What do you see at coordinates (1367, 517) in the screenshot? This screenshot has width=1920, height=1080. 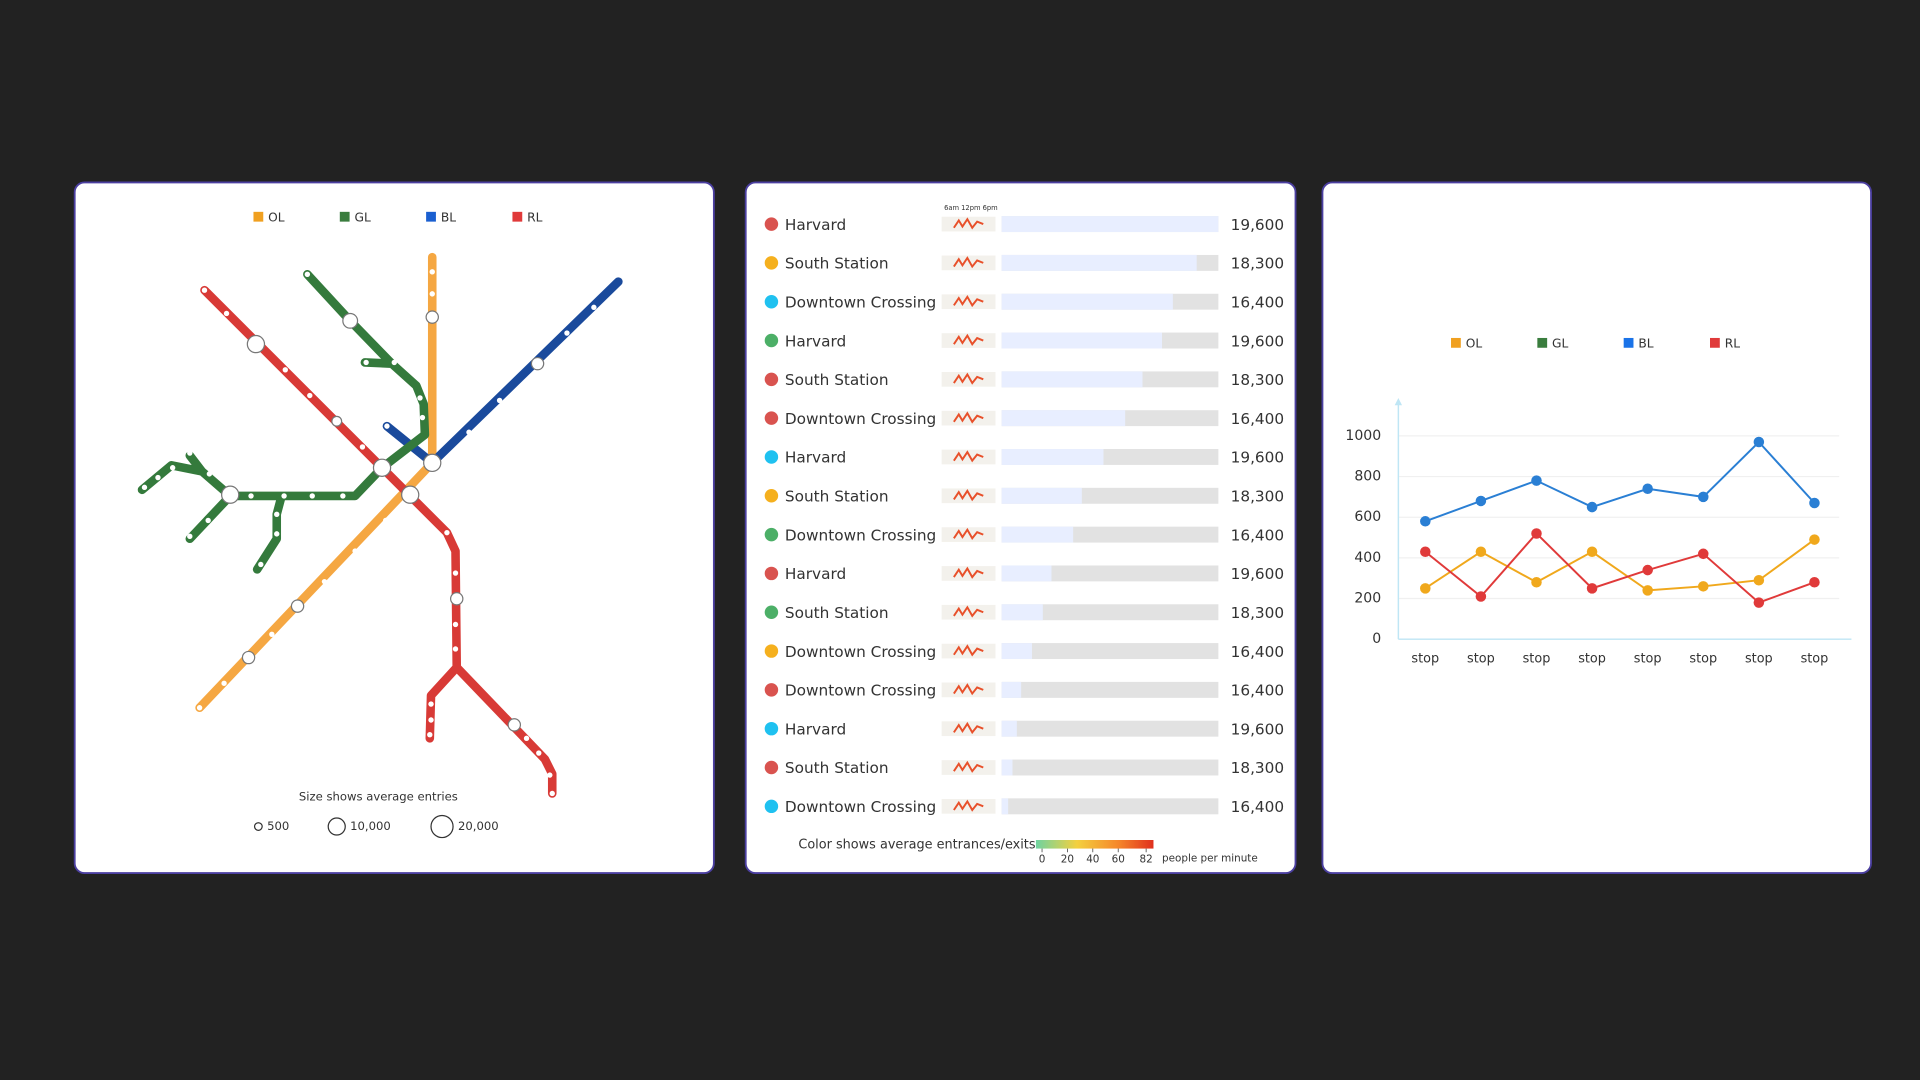 I see `y-tick-label: 600` at bounding box center [1367, 517].